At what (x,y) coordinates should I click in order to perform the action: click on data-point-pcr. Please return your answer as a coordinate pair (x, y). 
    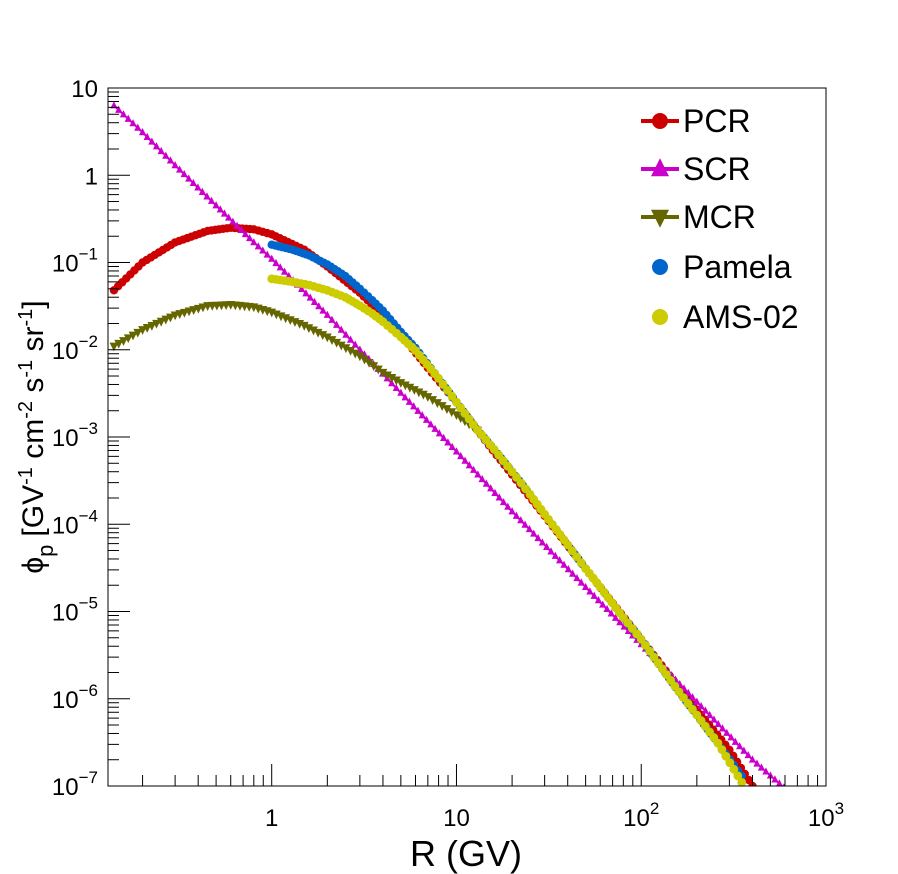
    Looking at the image, I should click on (748, 780).